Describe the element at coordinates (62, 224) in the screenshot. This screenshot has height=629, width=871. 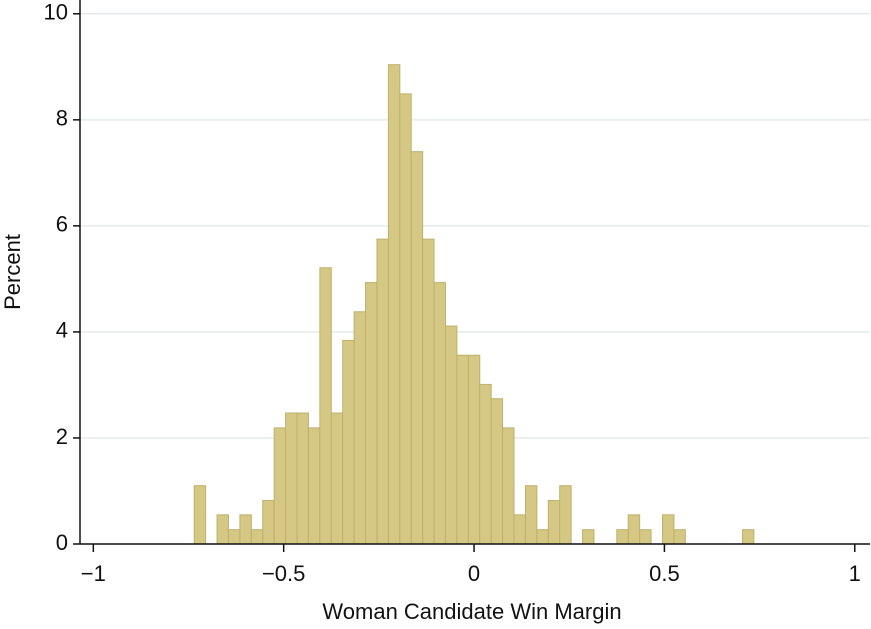
I see `y-tick-label: 6` at that location.